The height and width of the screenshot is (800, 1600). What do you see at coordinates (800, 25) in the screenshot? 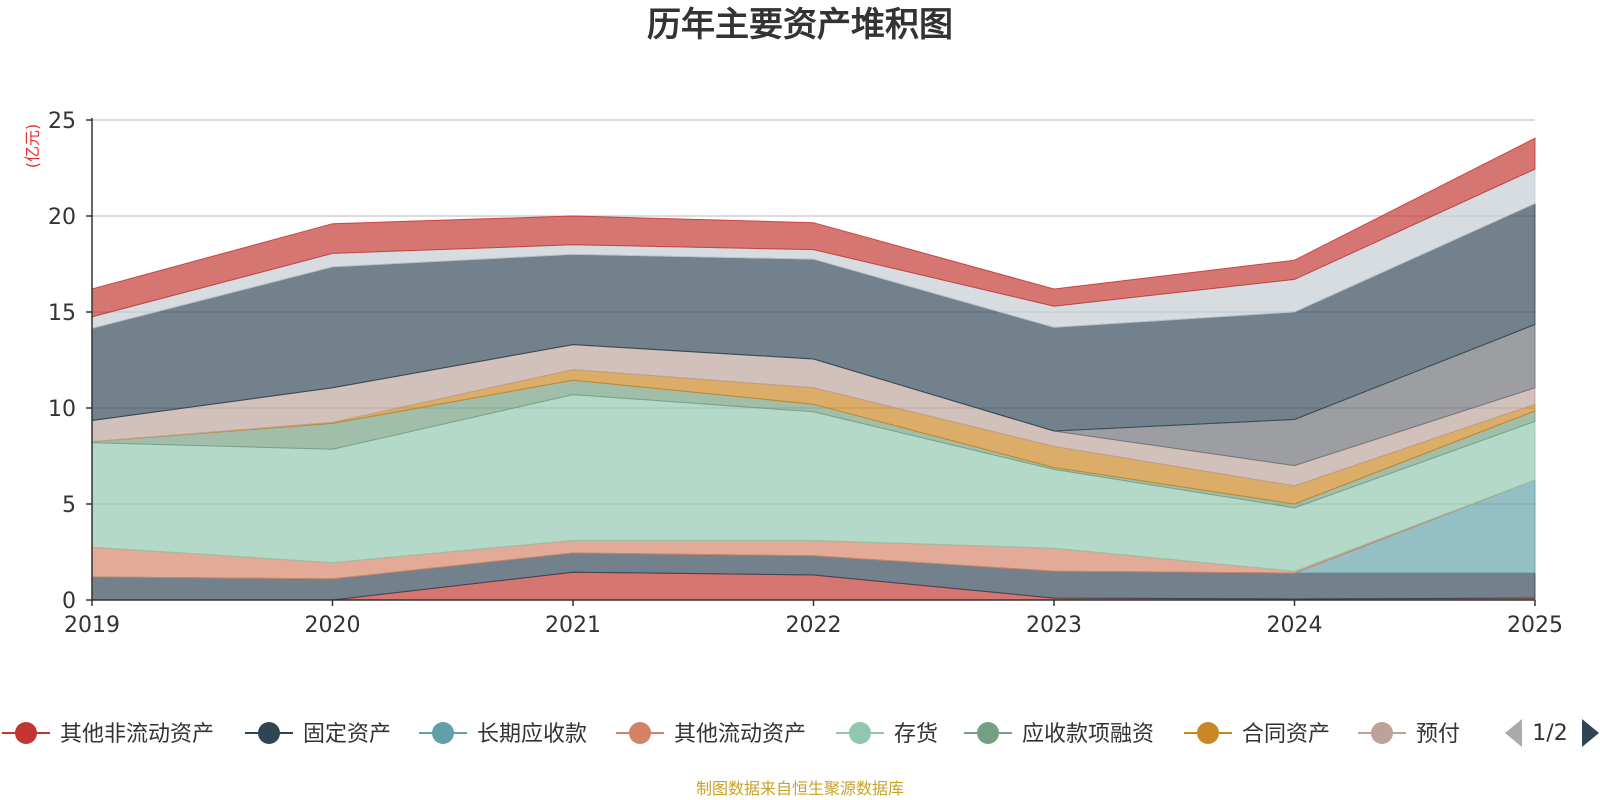
I see `chart-title: 历年主要资产堆积图` at bounding box center [800, 25].